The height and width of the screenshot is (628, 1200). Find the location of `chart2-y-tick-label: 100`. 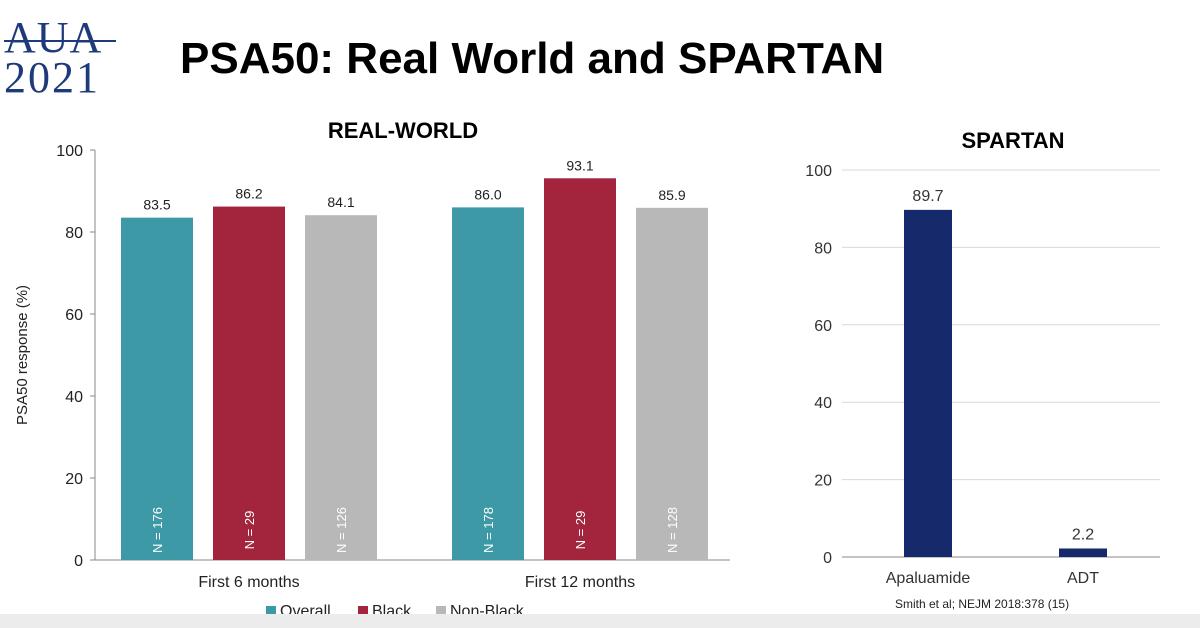

chart2-y-tick-label: 100 is located at coordinates (818, 171).